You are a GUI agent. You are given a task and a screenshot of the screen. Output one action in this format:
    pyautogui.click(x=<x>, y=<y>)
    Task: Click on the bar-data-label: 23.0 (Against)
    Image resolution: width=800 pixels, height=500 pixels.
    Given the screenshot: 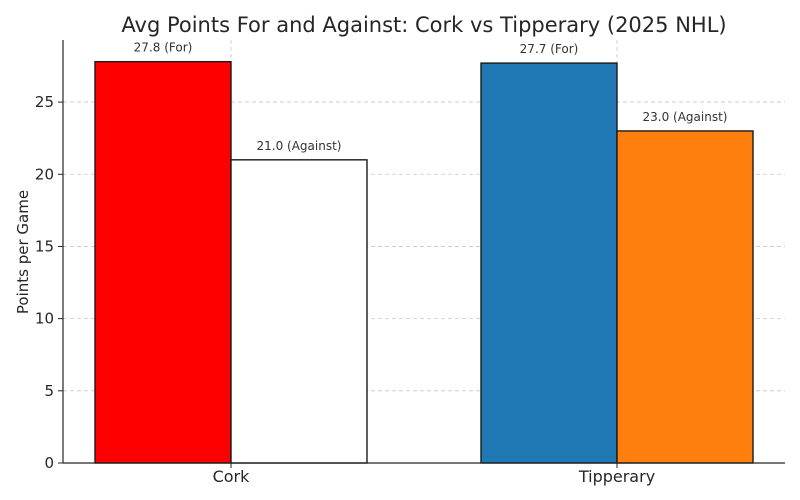 What is the action you would take?
    pyautogui.click(x=685, y=117)
    